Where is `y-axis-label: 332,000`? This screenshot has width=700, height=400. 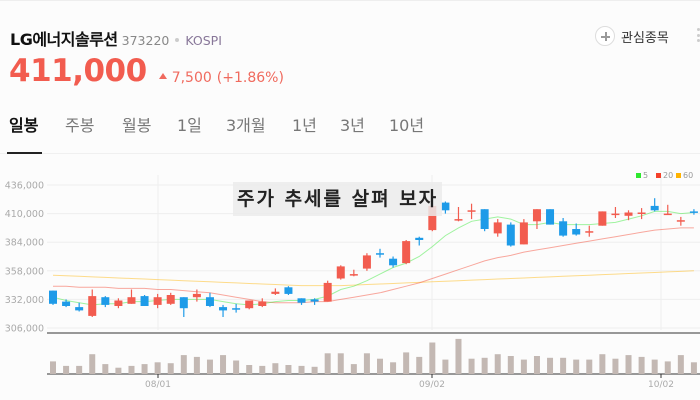 y-axis-label: 332,000 is located at coordinates (24, 300).